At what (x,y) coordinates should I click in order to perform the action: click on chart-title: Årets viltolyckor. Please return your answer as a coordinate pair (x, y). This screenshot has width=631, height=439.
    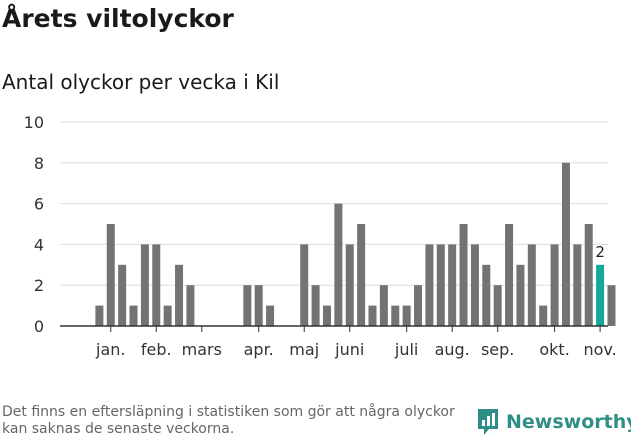
    Looking at the image, I should click on (118, 18).